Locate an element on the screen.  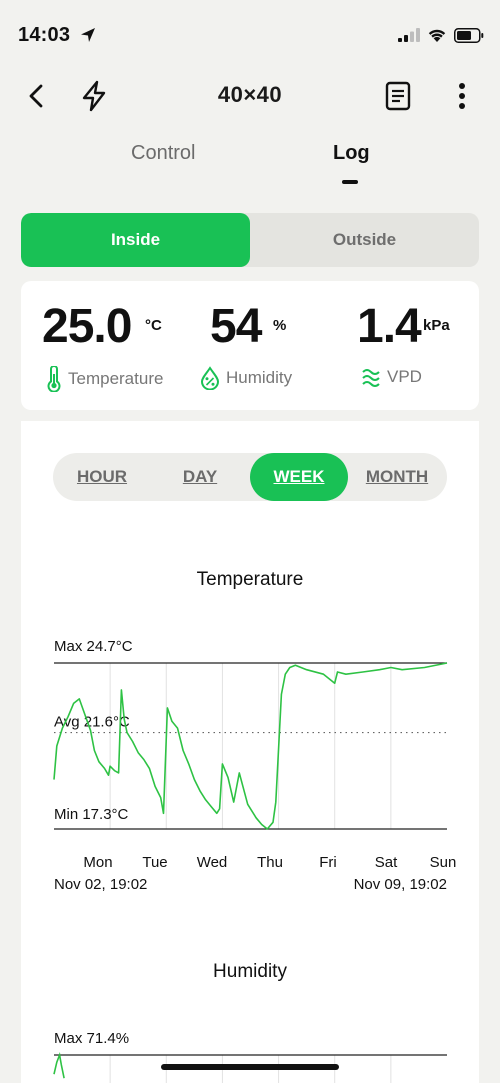
page-title: 40×40 is located at coordinates (250, 94).